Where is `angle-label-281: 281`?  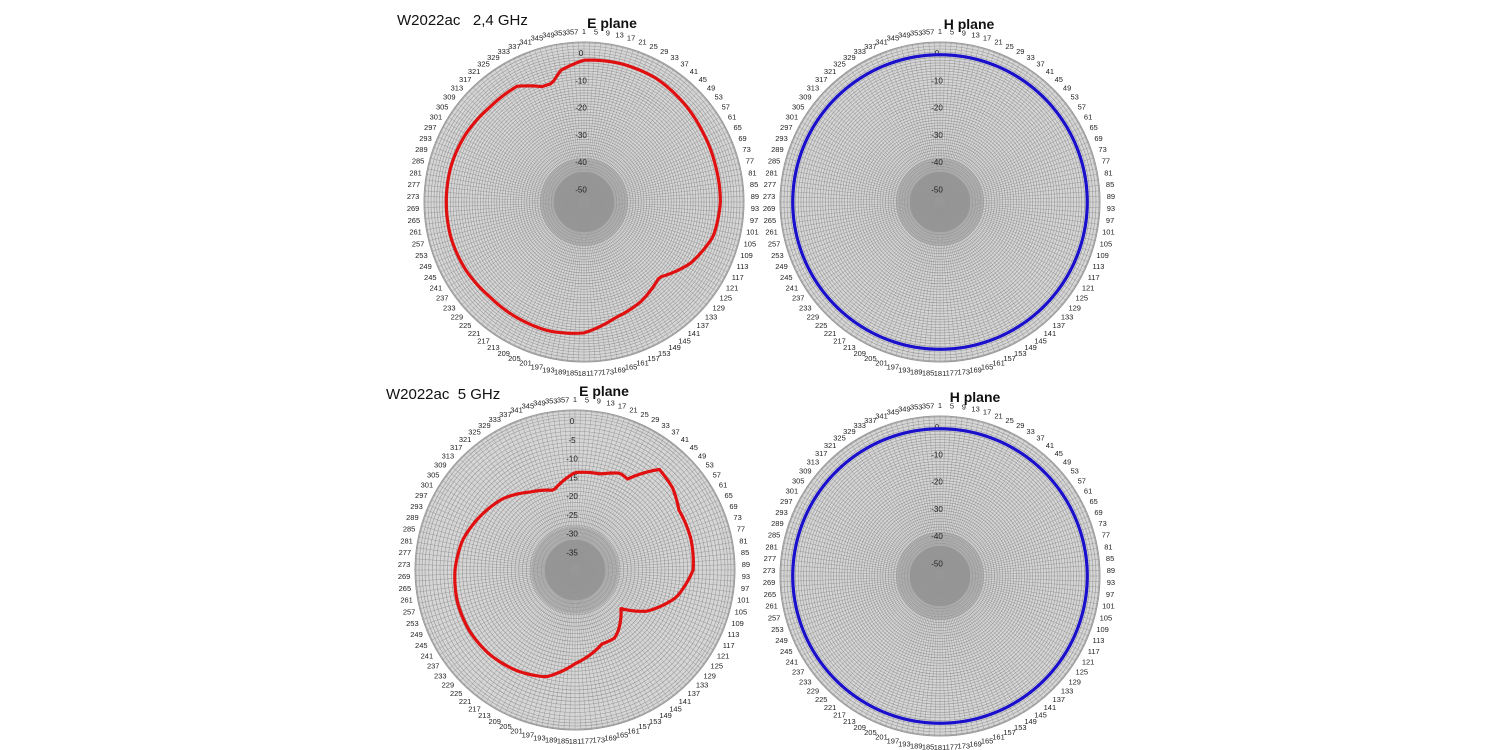 angle-label-281: 281 is located at coordinates (771, 546).